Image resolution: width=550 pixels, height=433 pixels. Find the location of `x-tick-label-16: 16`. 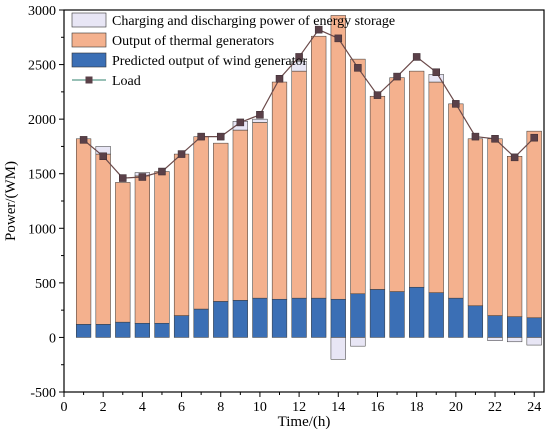

x-tick-label-16: 16 is located at coordinates (377, 407).